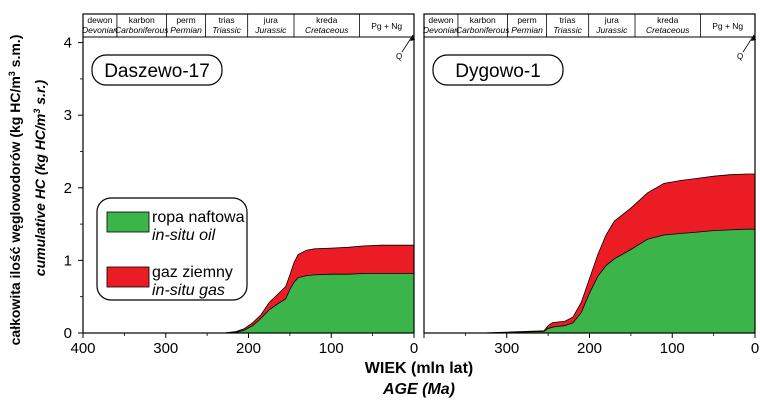  What do you see at coordinates (68, 43) in the screenshot?
I see `y-tick-label: 4` at bounding box center [68, 43].